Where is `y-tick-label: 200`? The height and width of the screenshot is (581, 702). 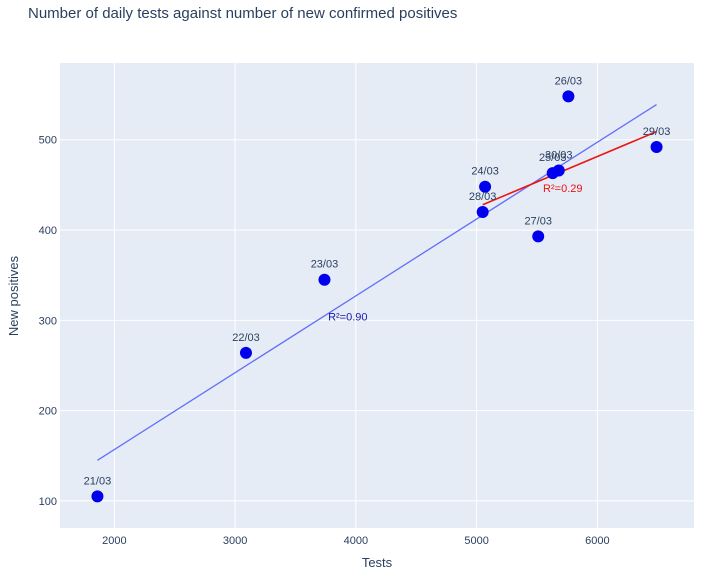 y-tick-label: 200 is located at coordinates (48, 412).